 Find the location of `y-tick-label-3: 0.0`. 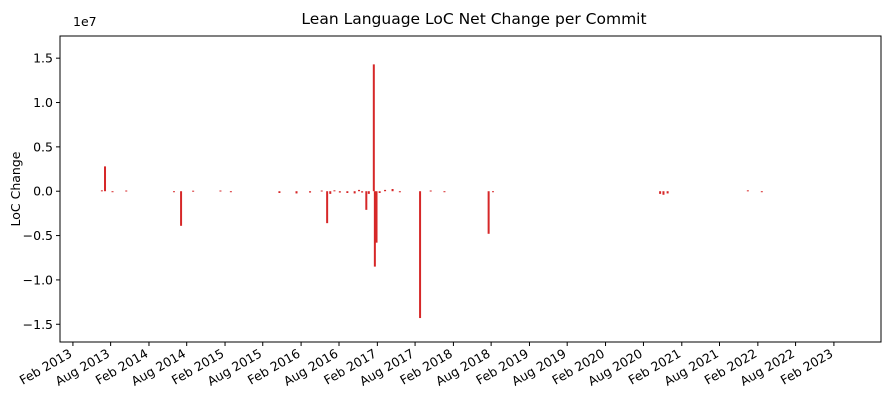

y-tick-label-3: 0.0 is located at coordinates (43, 191).